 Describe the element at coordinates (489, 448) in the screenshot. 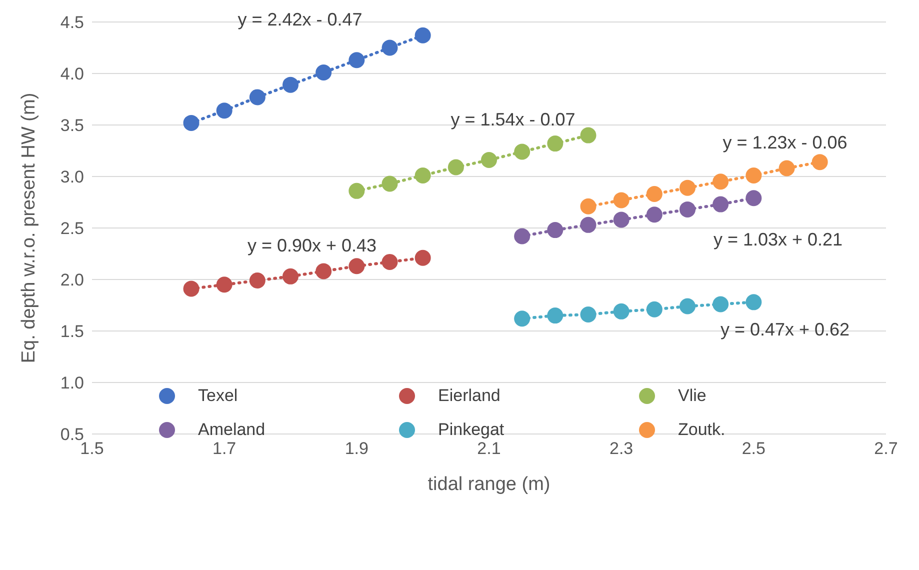

I see `x-tick-label: 2.1` at that location.